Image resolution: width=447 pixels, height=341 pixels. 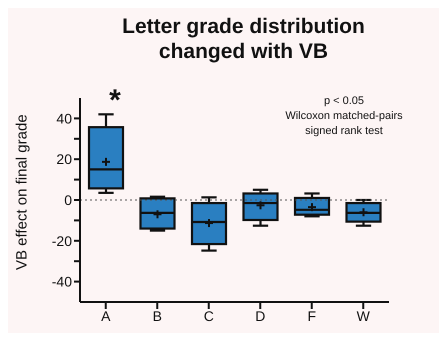 I want to click on y-tick-label: 40, so click(x=64, y=118).